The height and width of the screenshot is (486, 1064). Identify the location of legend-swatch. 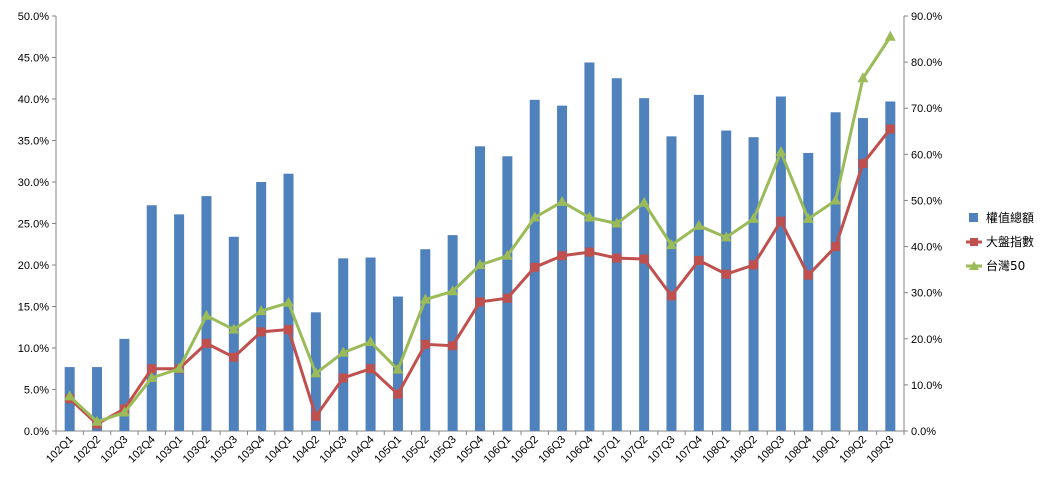
(973, 217).